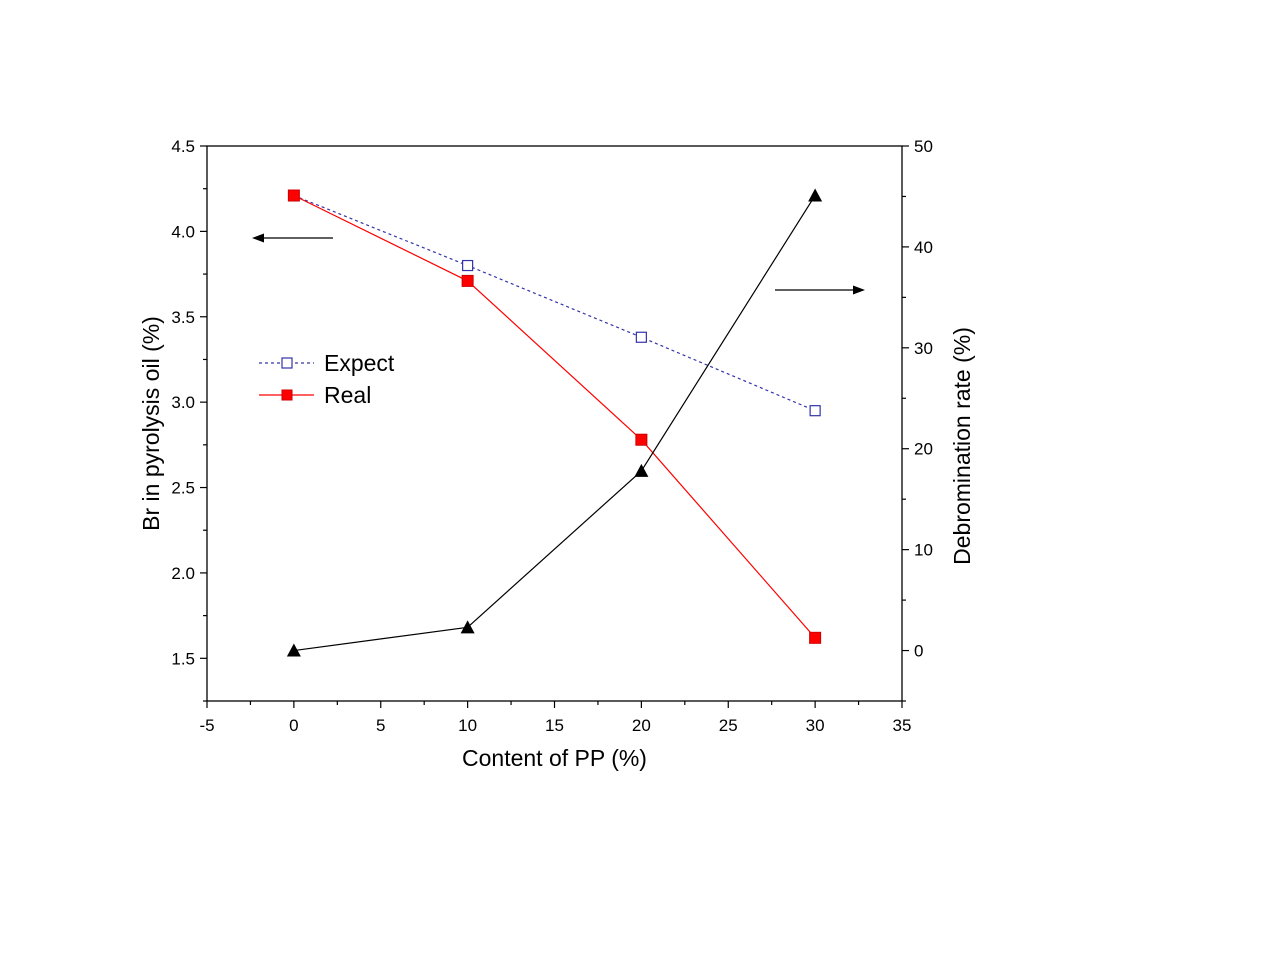  What do you see at coordinates (554, 303) in the screenshot?
I see `series-line-expect` at bounding box center [554, 303].